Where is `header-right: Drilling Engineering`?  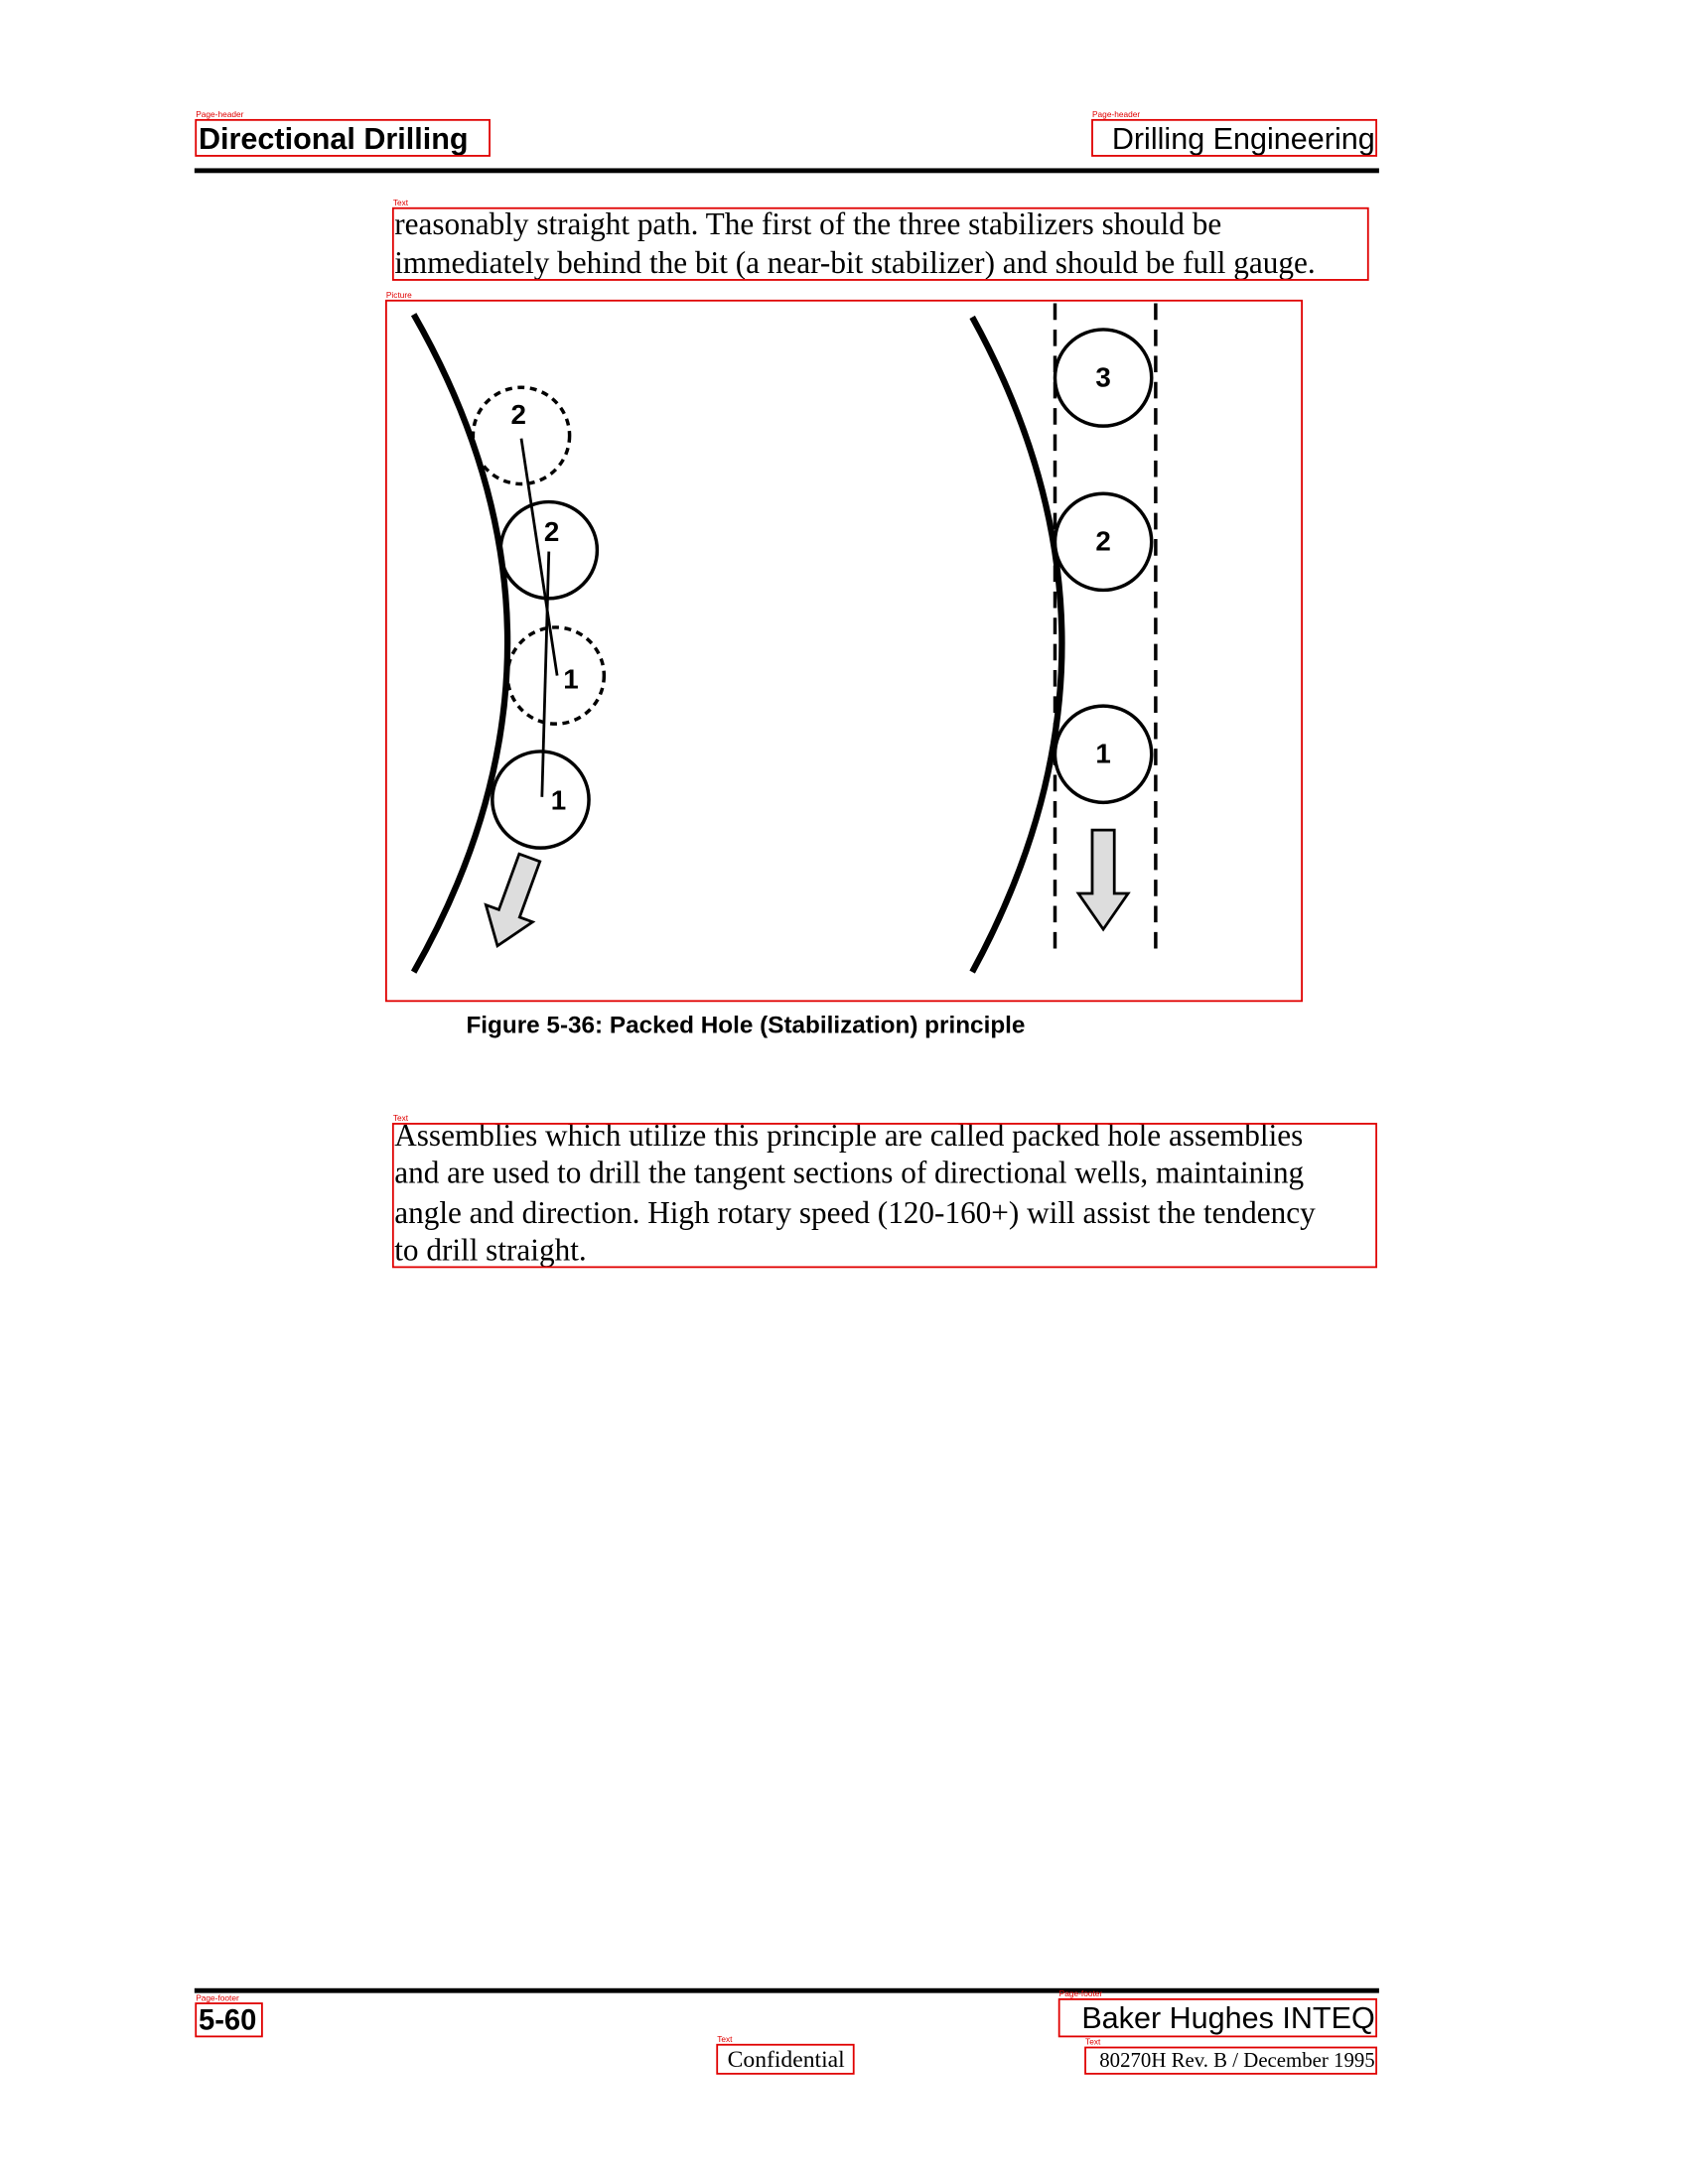
header-right: Drilling Engineering is located at coordinates (1243, 139).